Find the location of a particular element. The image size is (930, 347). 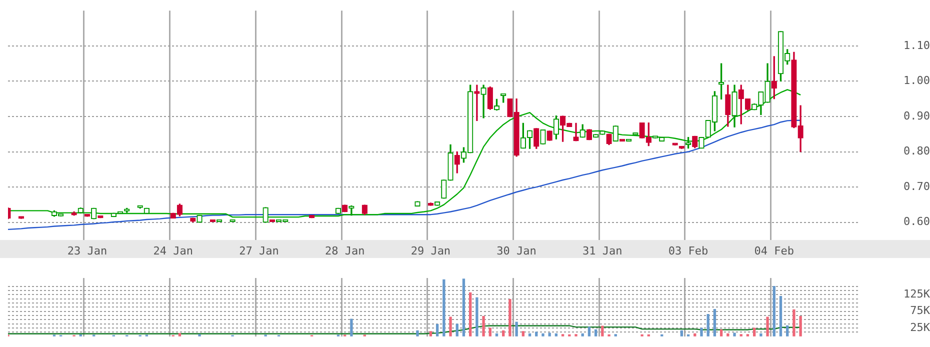

x-tick-label: 27 Jan is located at coordinates (259, 251).